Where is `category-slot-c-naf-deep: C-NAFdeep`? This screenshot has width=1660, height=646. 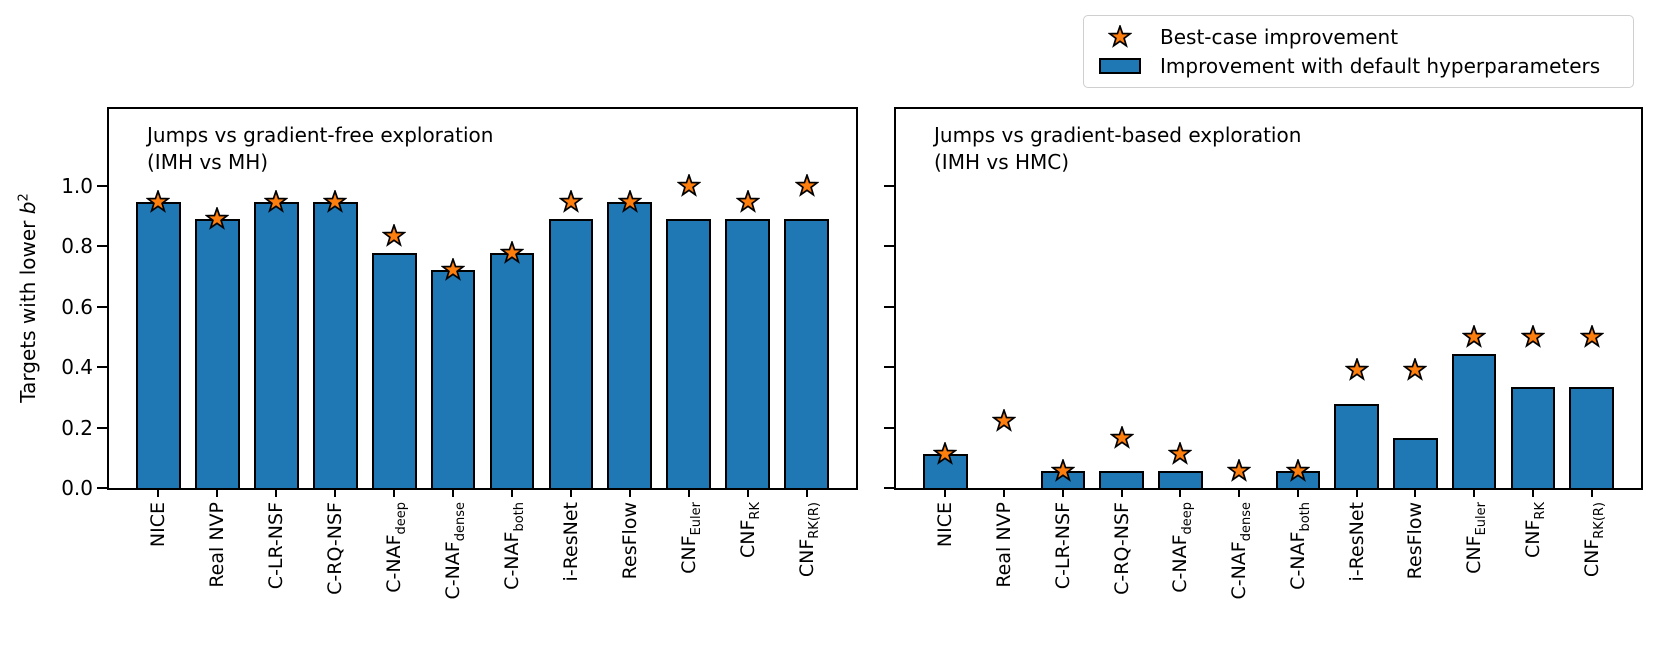 category-slot-c-naf-deep: C-NAFdeep is located at coordinates (394, 351).